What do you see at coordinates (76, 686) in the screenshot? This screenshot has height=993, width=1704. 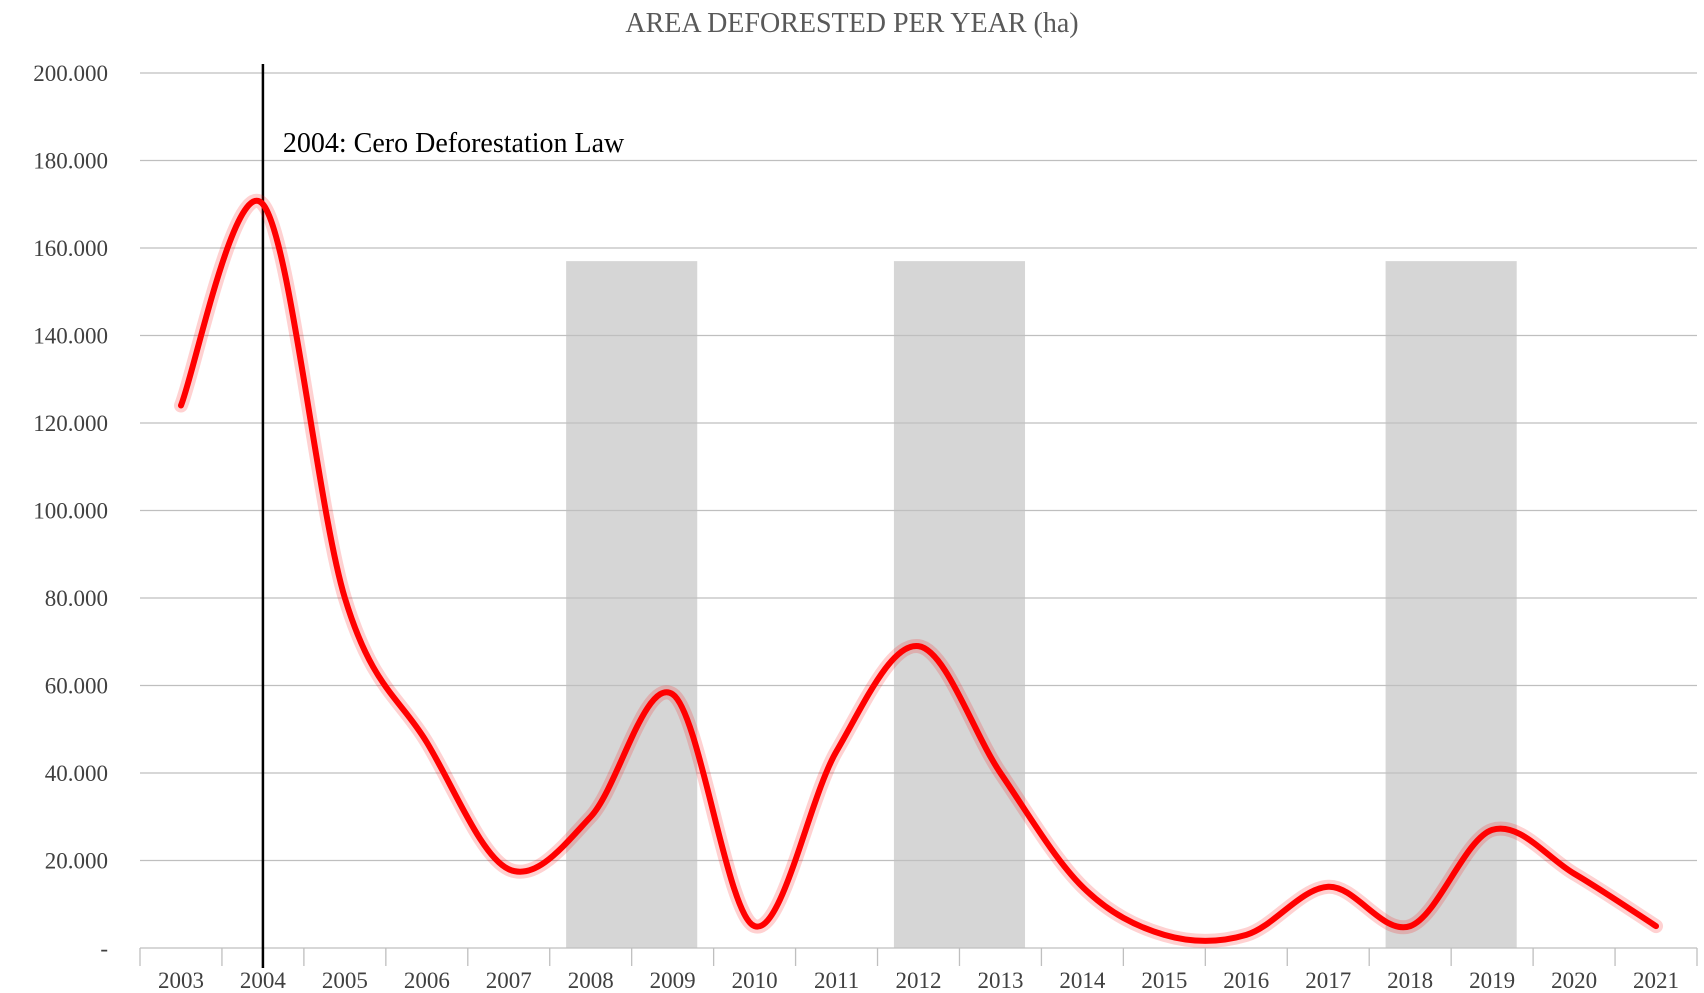 I see `y-tick-label: 60.000` at bounding box center [76, 686].